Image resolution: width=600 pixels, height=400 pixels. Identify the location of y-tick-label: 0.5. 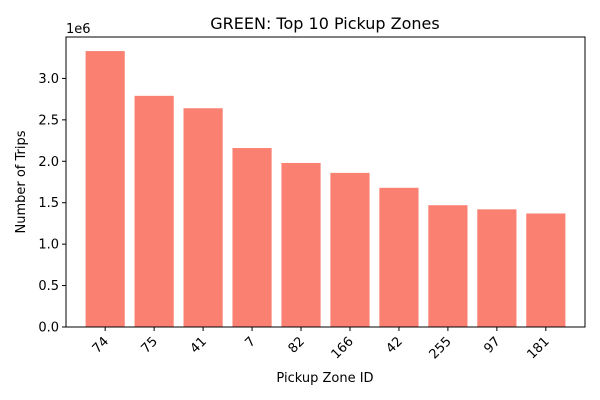
(48, 286).